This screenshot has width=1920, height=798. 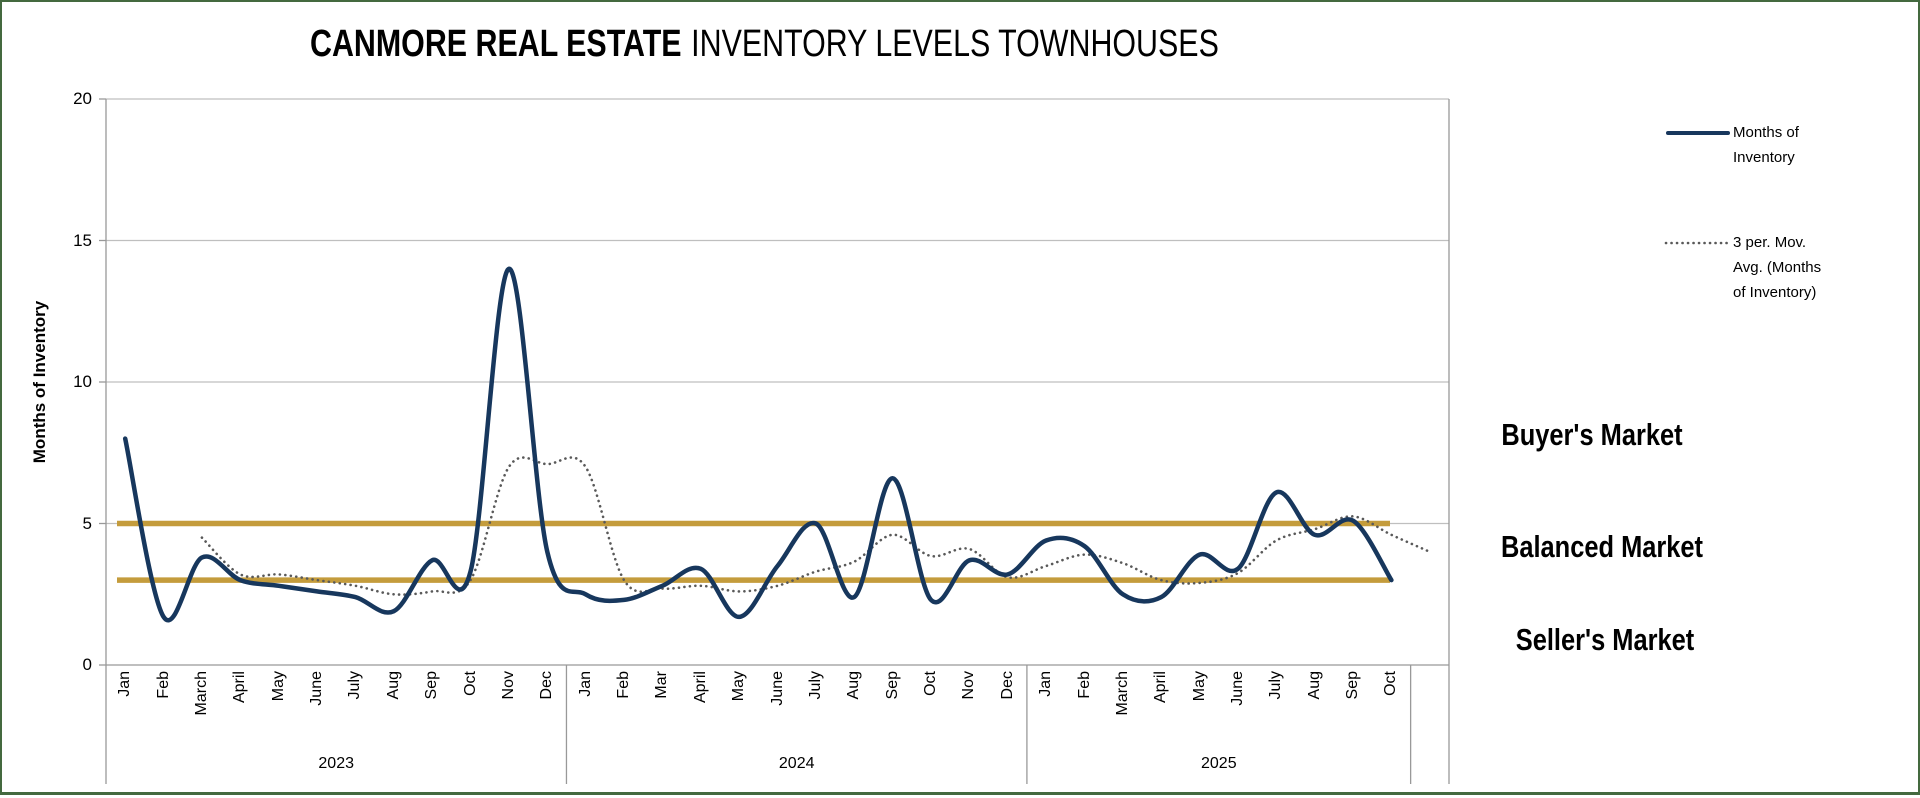 What do you see at coordinates (1605, 639) in the screenshot?
I see `sellers-market-label: Seller's Market` at bounding box center [1605, 639].